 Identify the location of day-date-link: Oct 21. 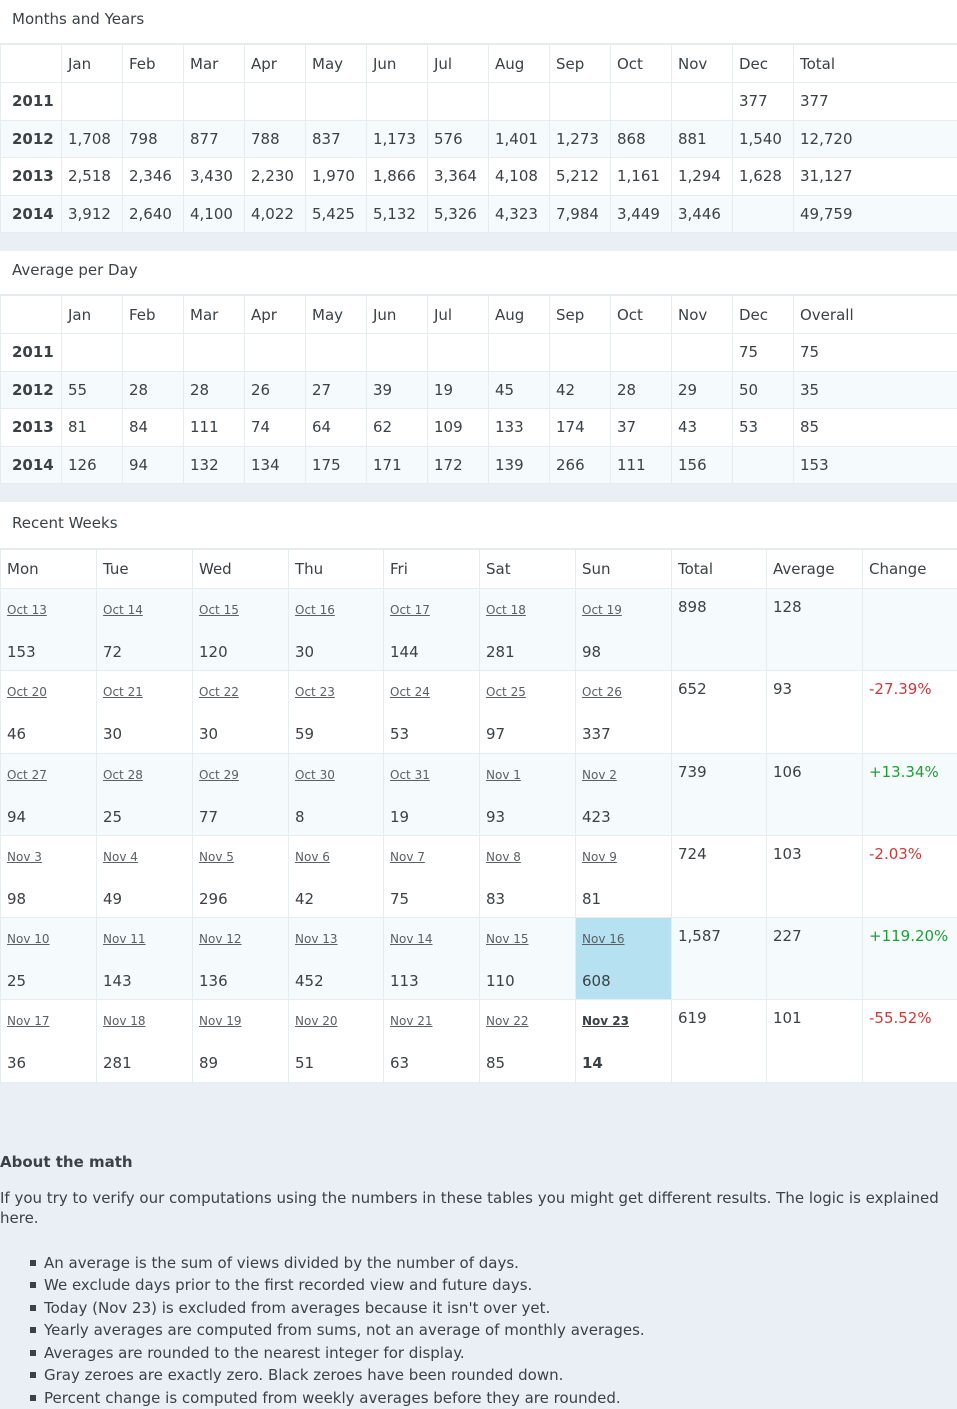
(147, 692).